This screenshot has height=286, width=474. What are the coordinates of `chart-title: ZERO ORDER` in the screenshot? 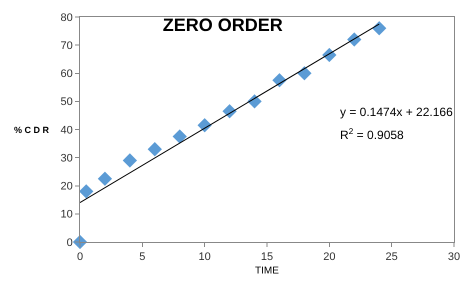 It's located at (222, 25).